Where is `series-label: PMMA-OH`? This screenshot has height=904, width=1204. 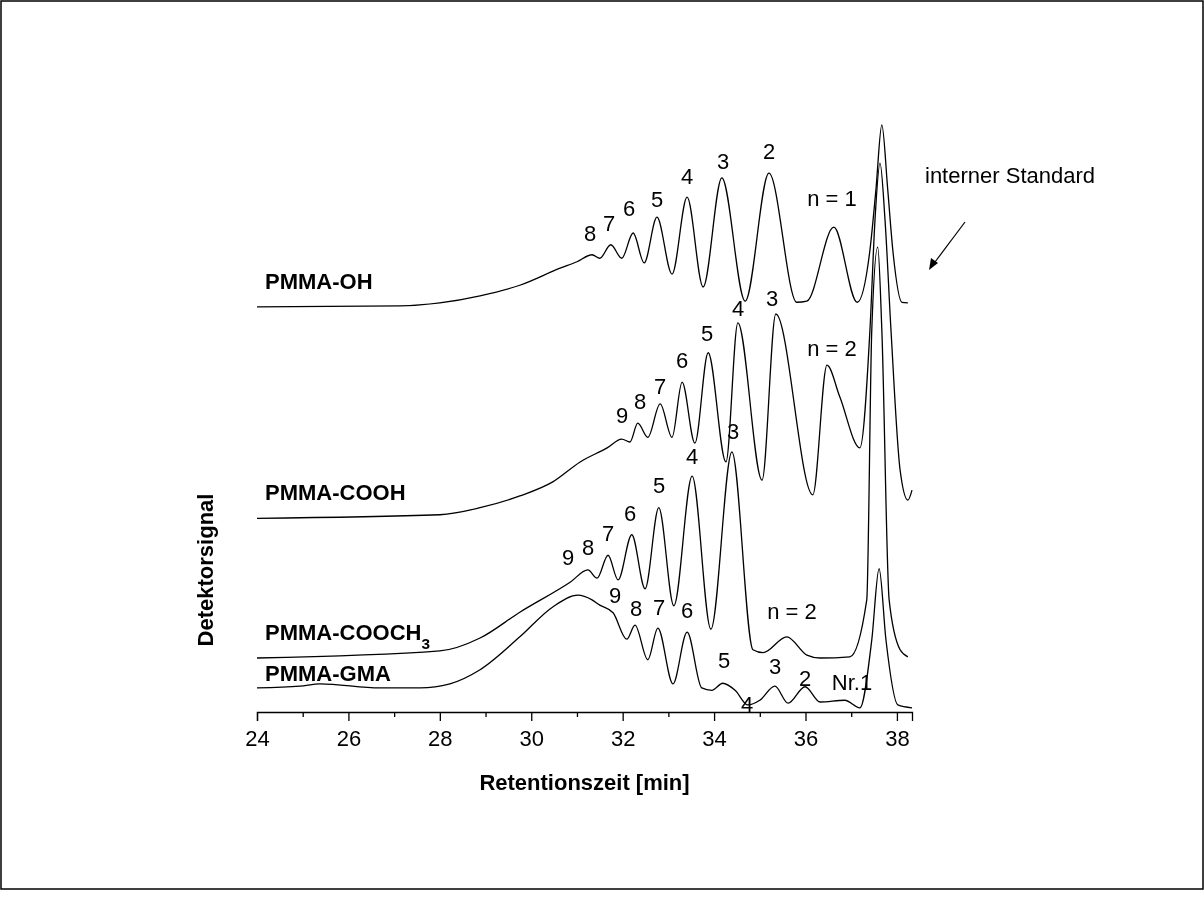 series-label: PMMA-OH is located at coordinates (319, 281).